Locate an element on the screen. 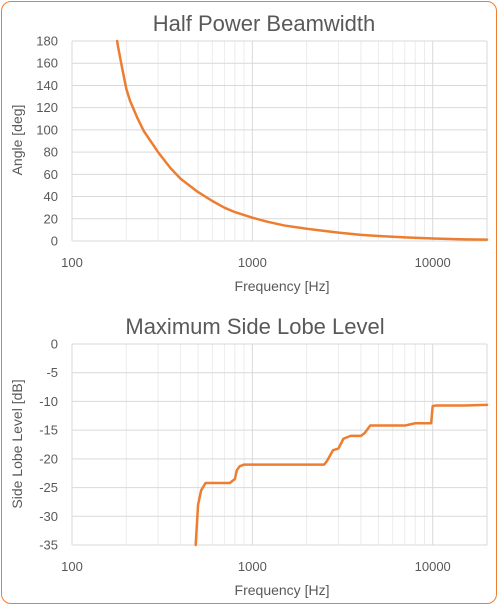 The image size is (500, 607). y-tick-label: 160 is located at coordinates (47, 63).